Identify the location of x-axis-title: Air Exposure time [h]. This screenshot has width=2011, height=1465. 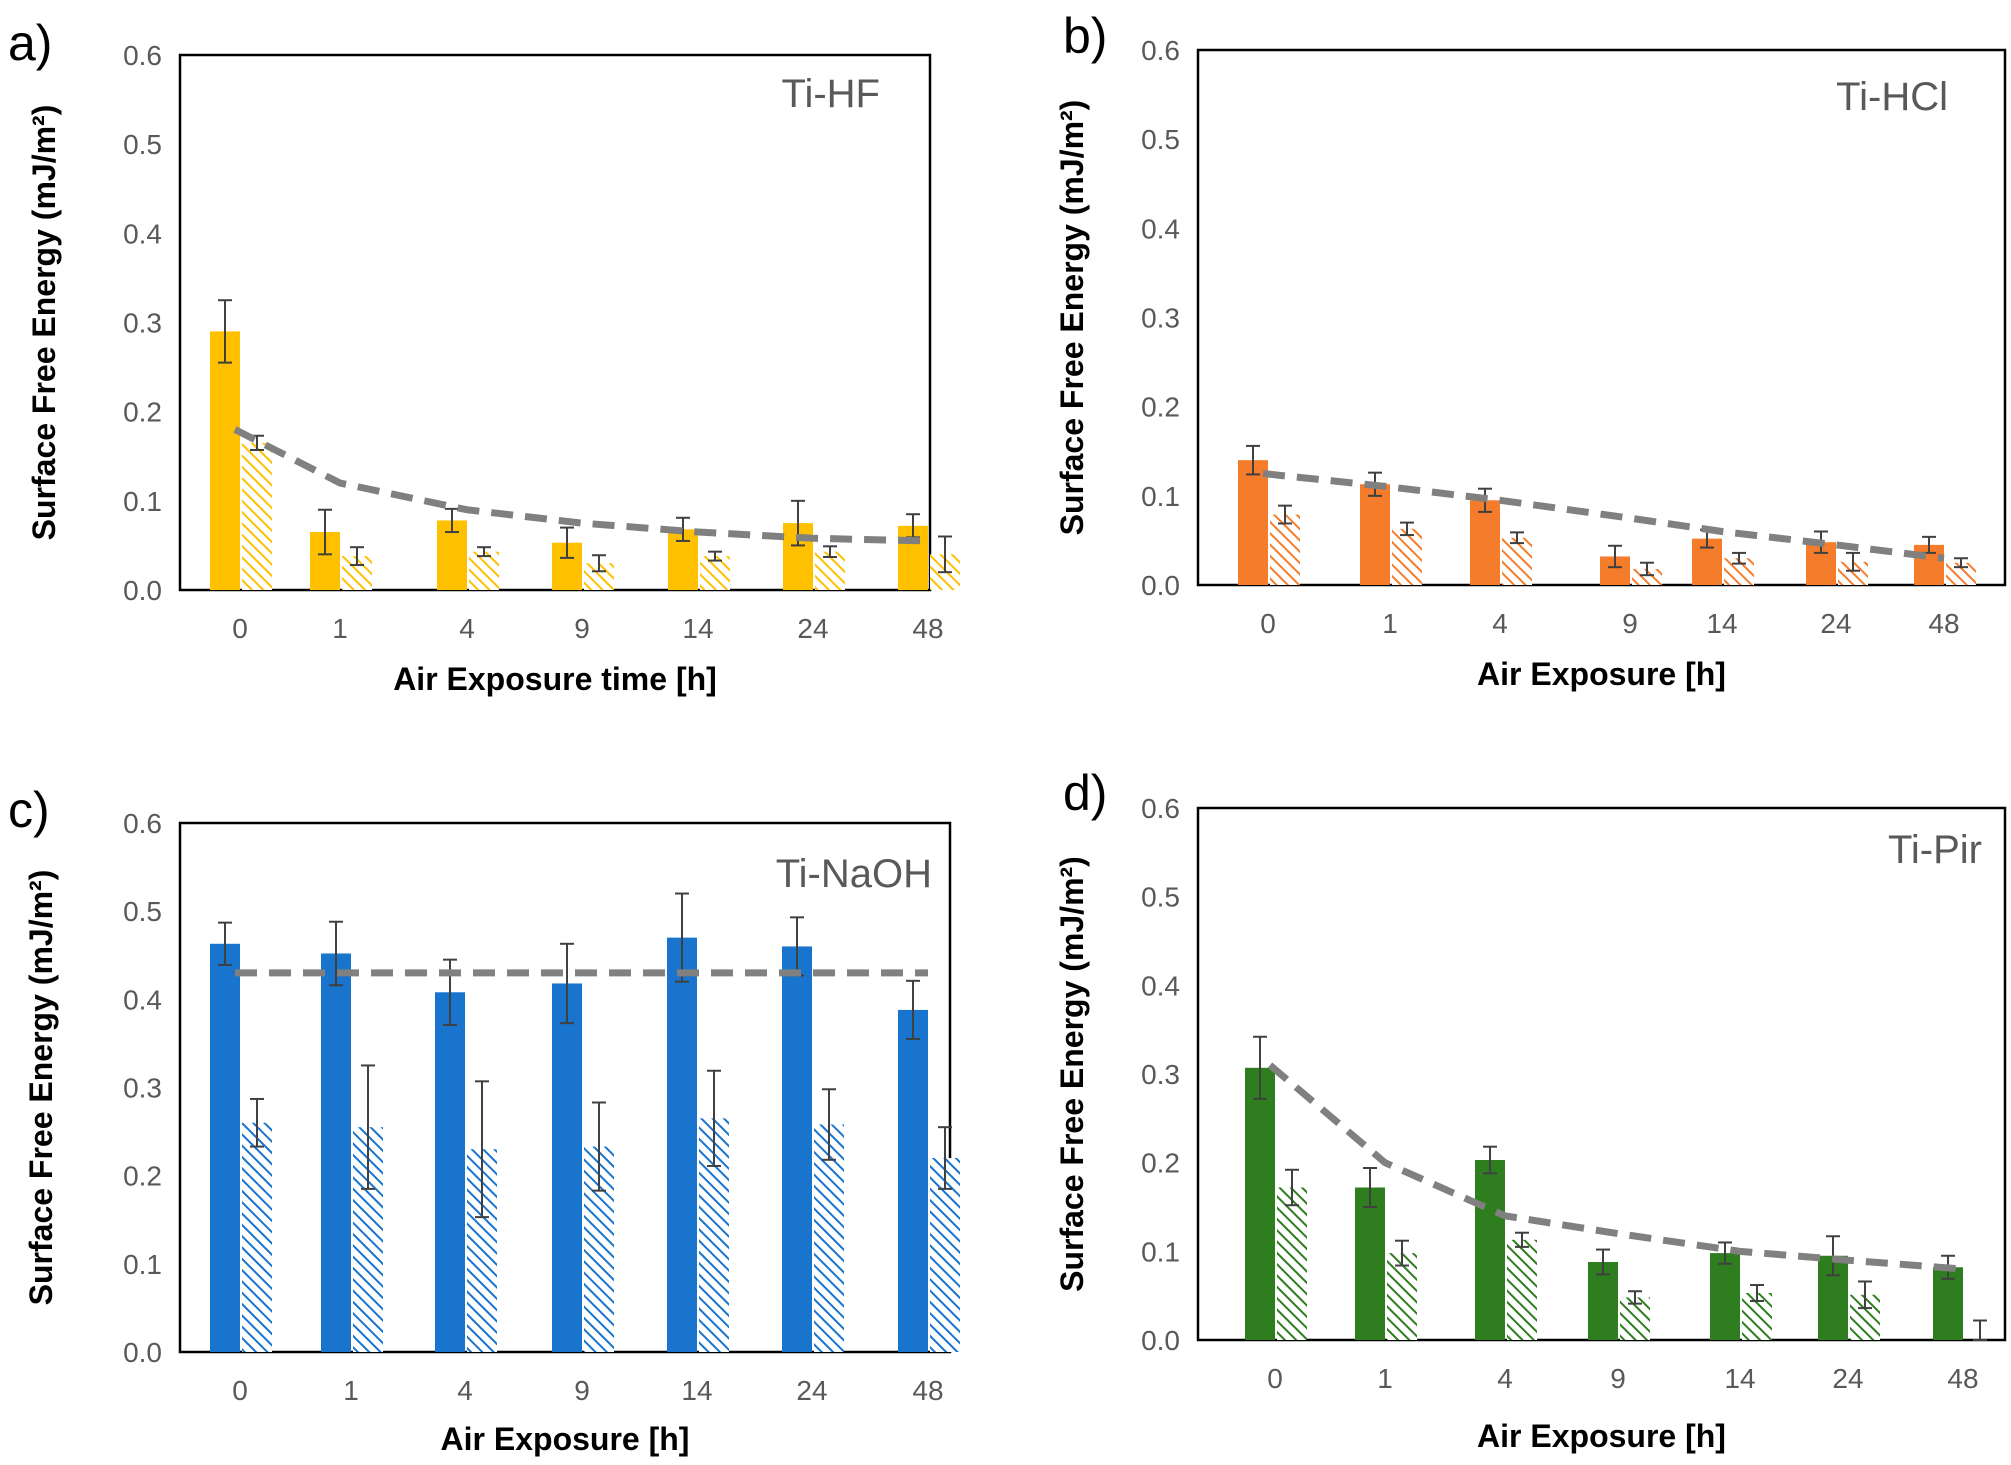
(555, 679).